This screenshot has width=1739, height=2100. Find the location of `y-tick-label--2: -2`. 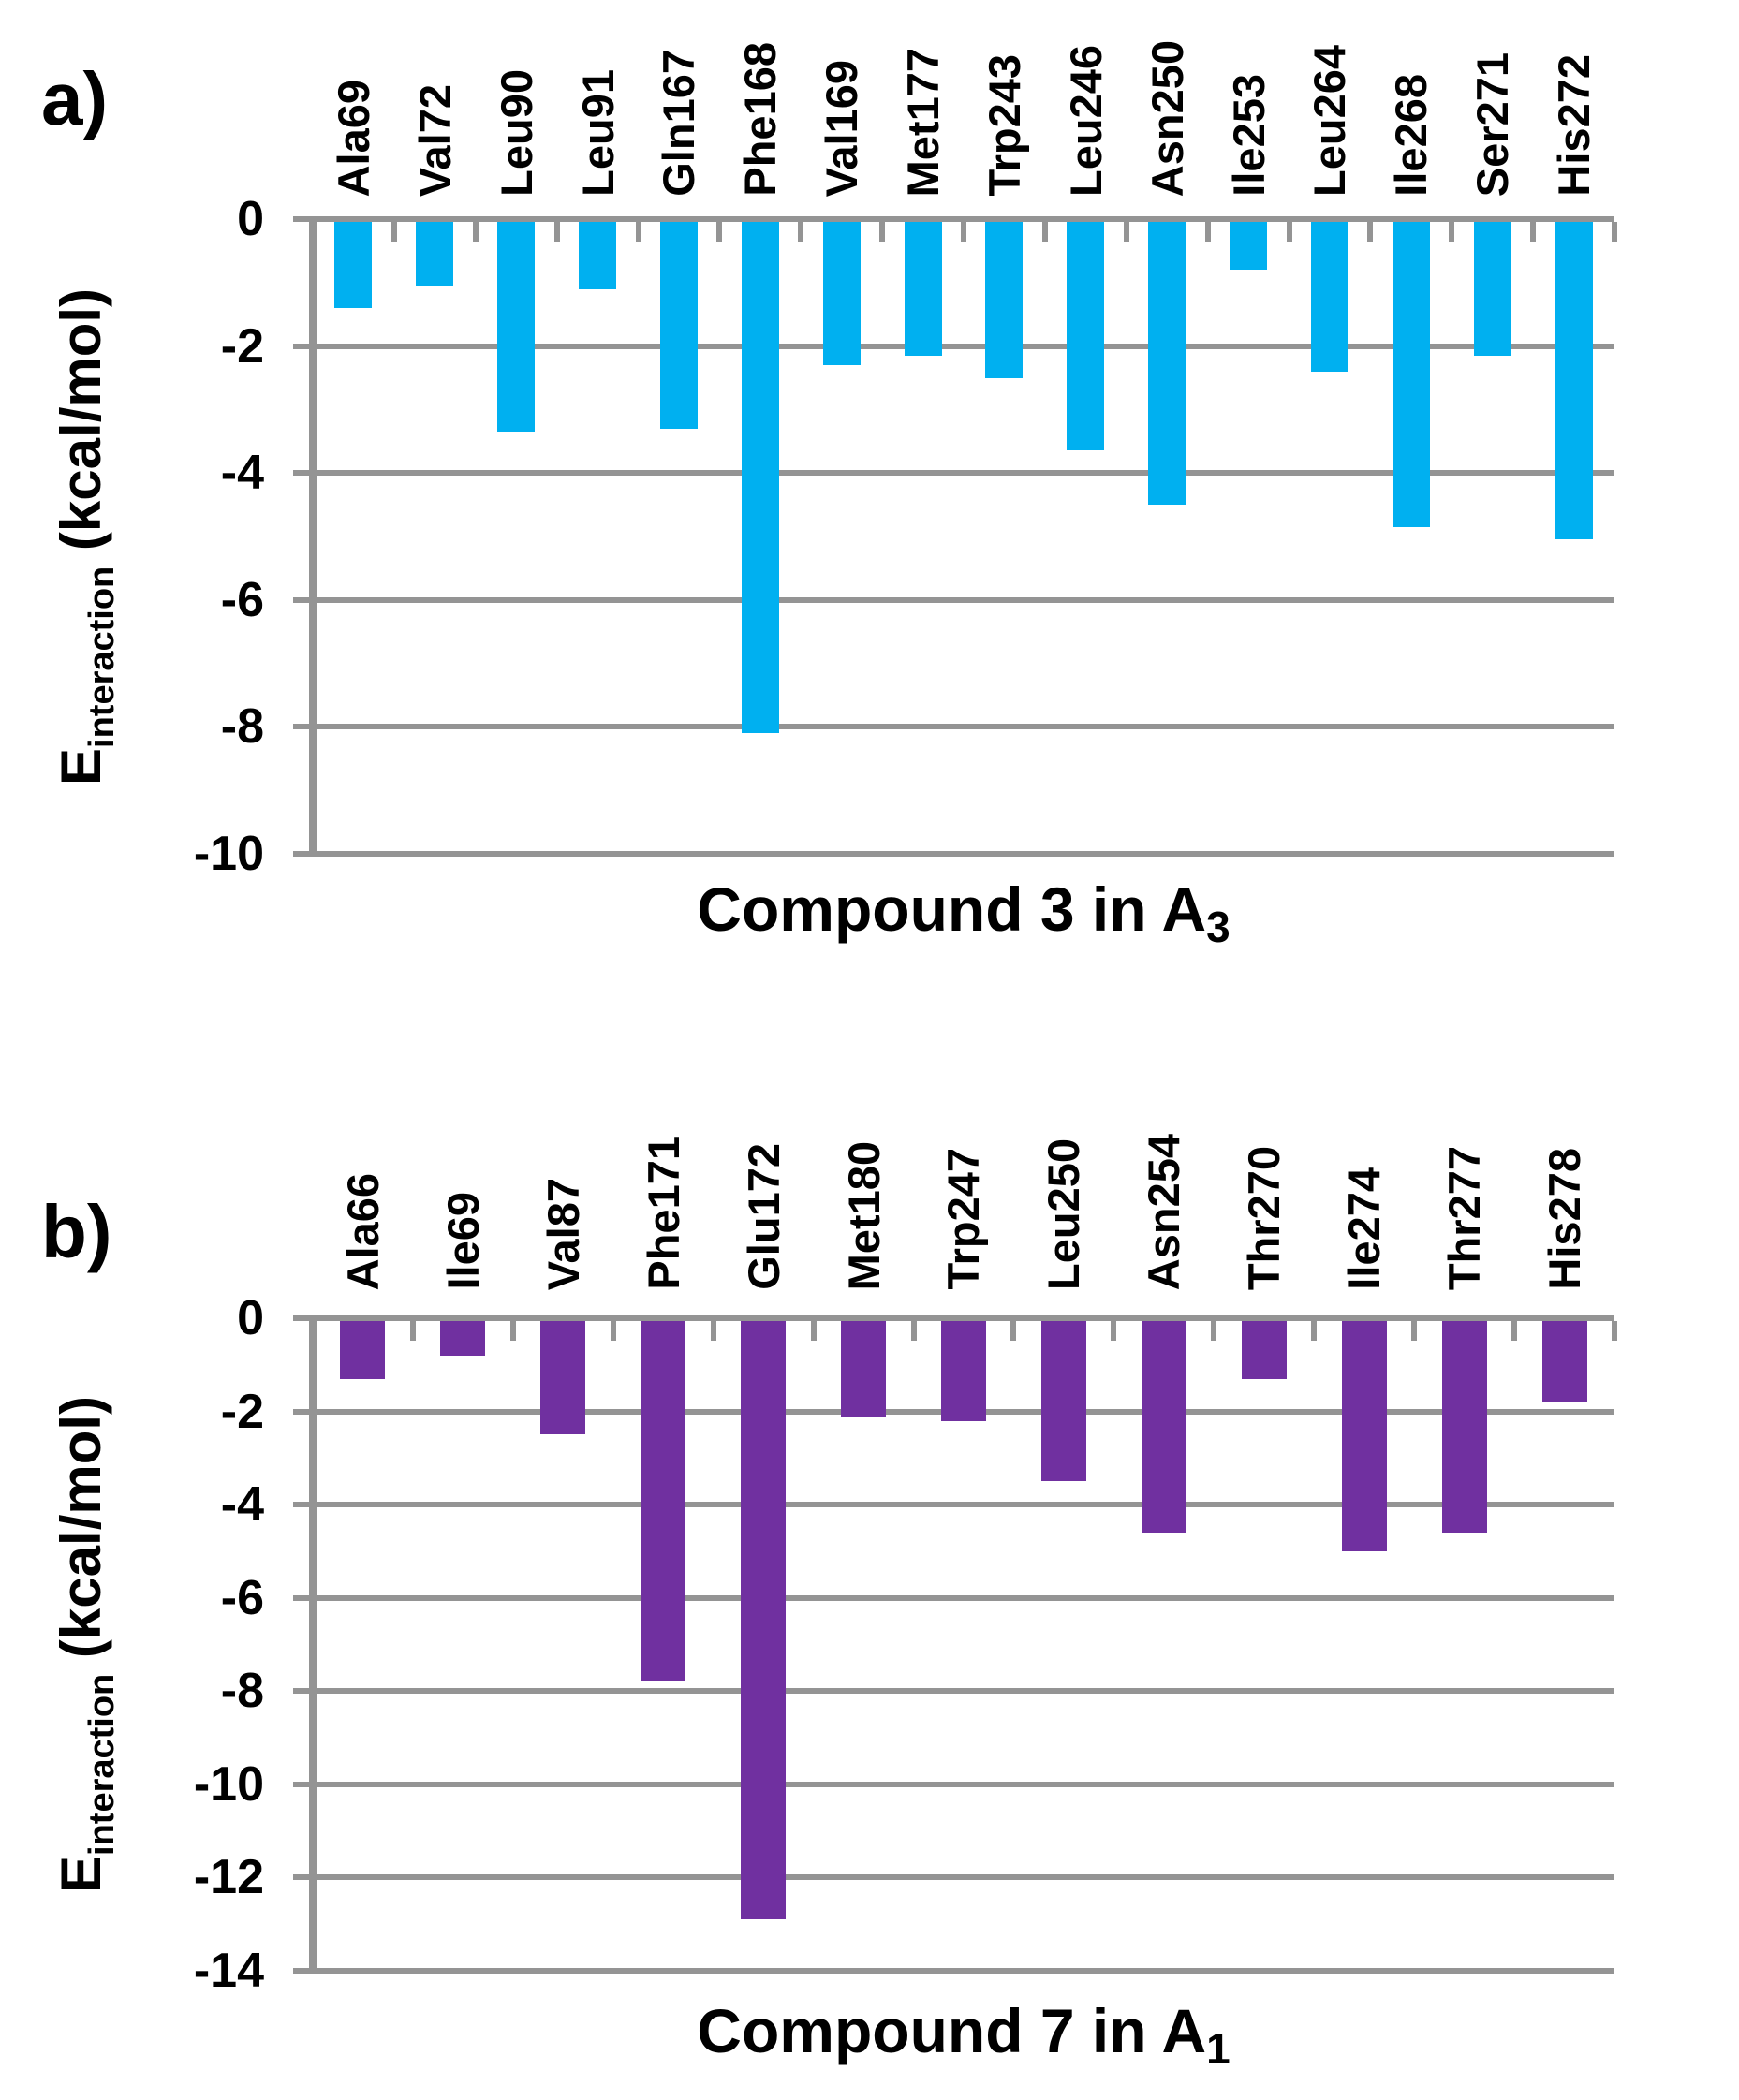

y-tick-label--2: -2 is located at coordinates (242, 1411).